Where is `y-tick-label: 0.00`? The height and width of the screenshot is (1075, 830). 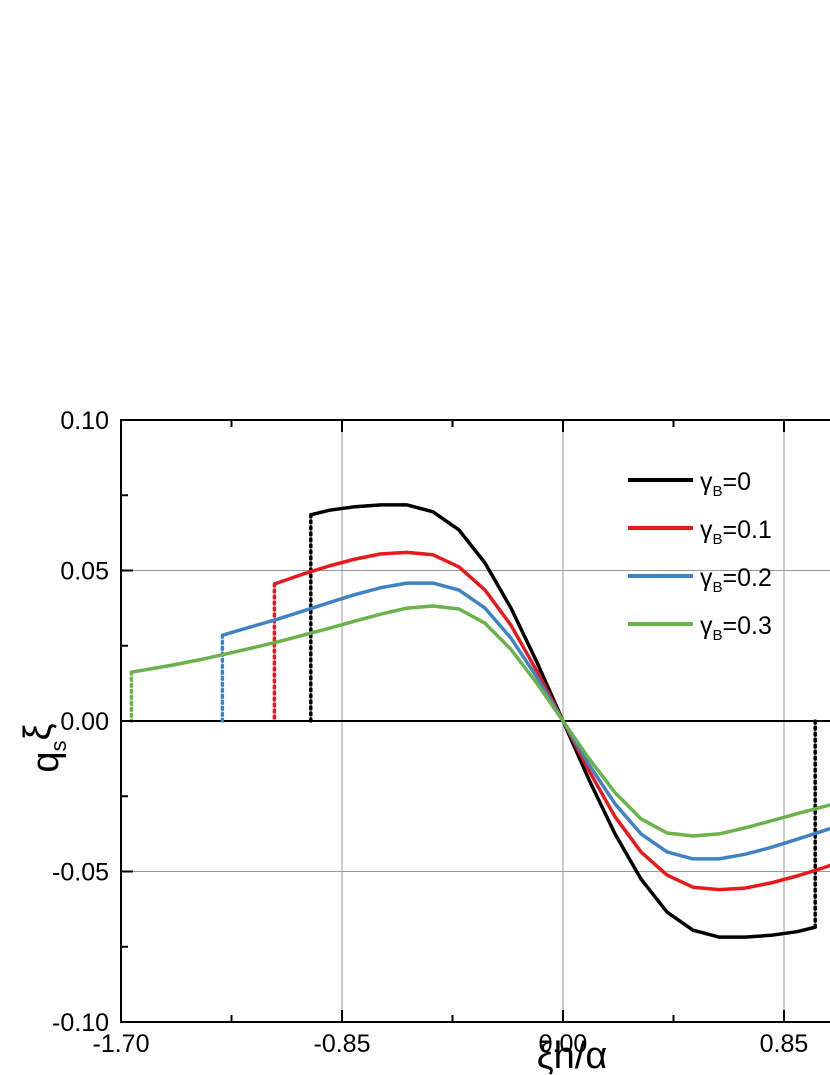
y-tick-label: 0.00 is located at coordinates (84, 722).